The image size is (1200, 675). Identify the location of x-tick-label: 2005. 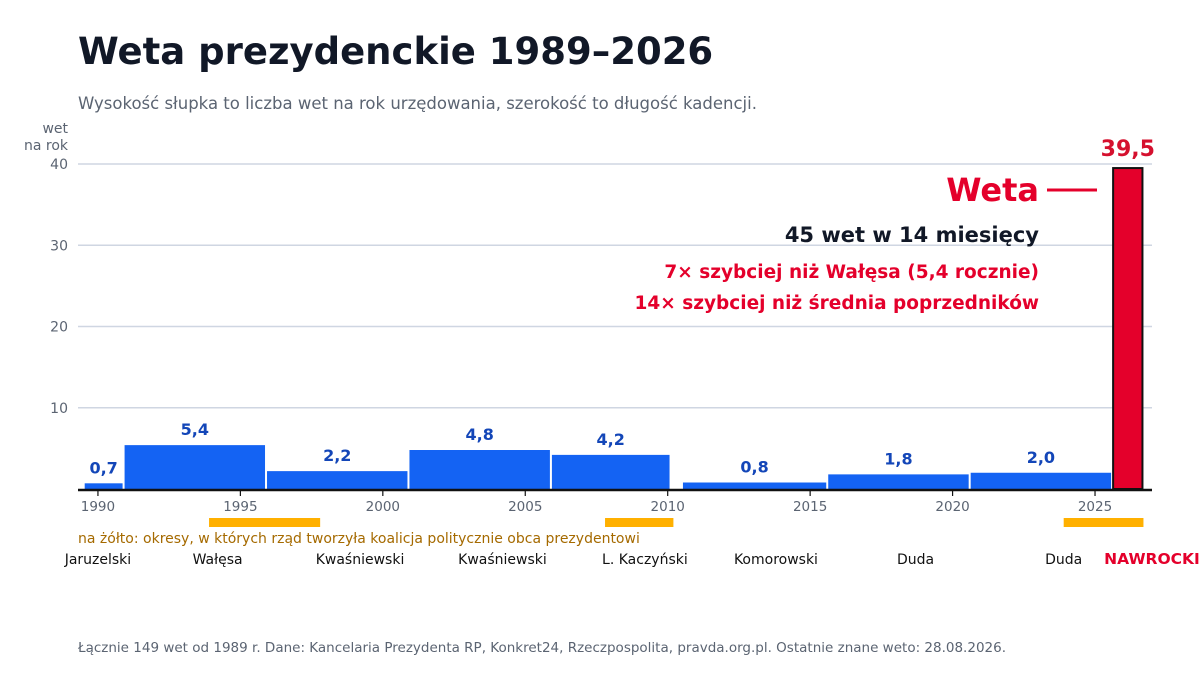
(525, 507).